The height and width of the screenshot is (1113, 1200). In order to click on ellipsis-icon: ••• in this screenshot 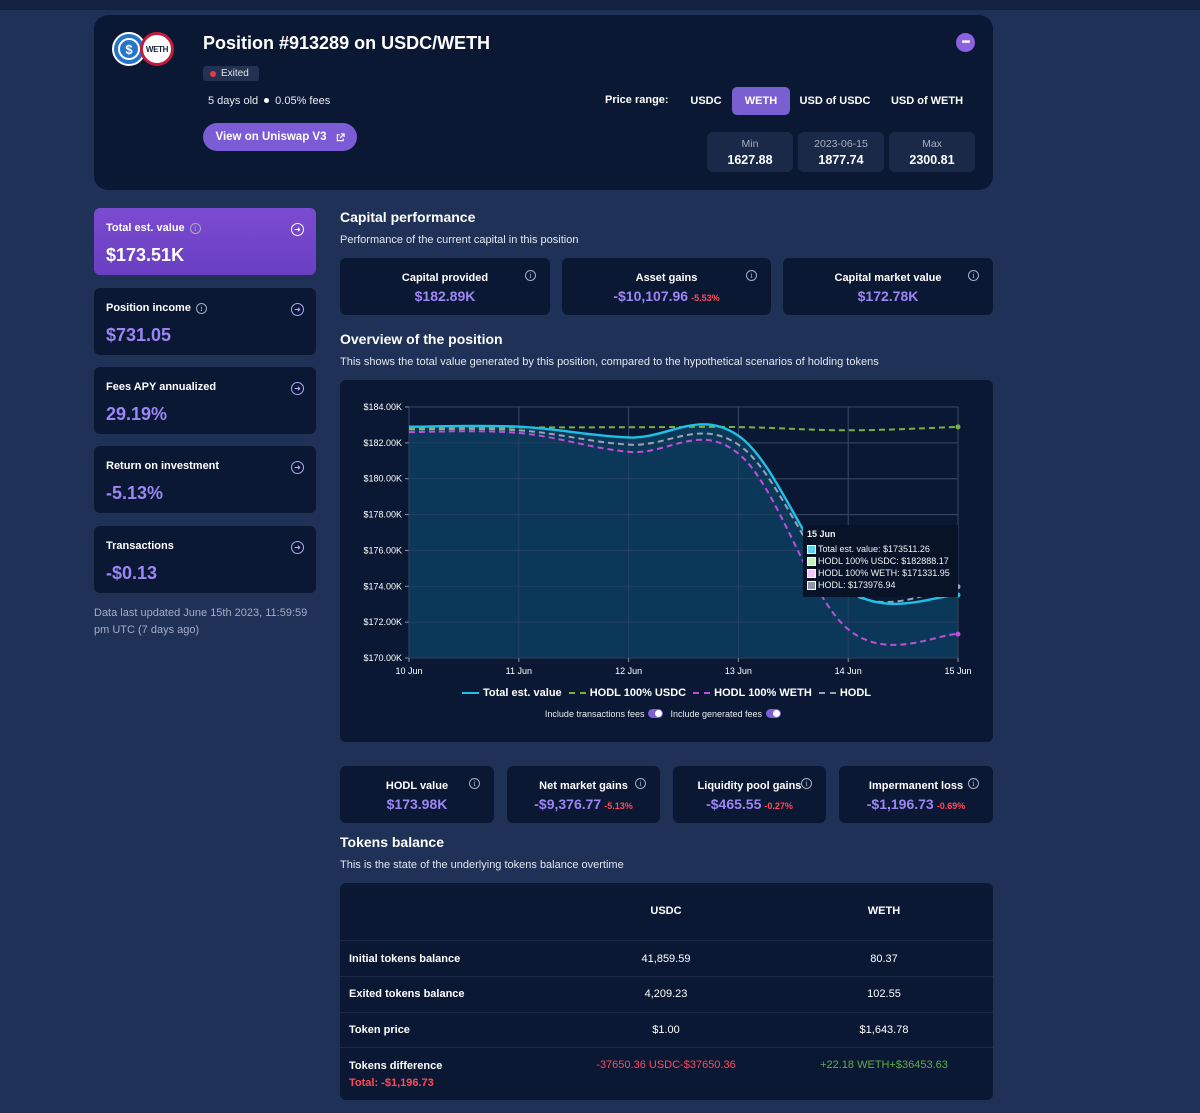, I will do `click(965, 42)`.